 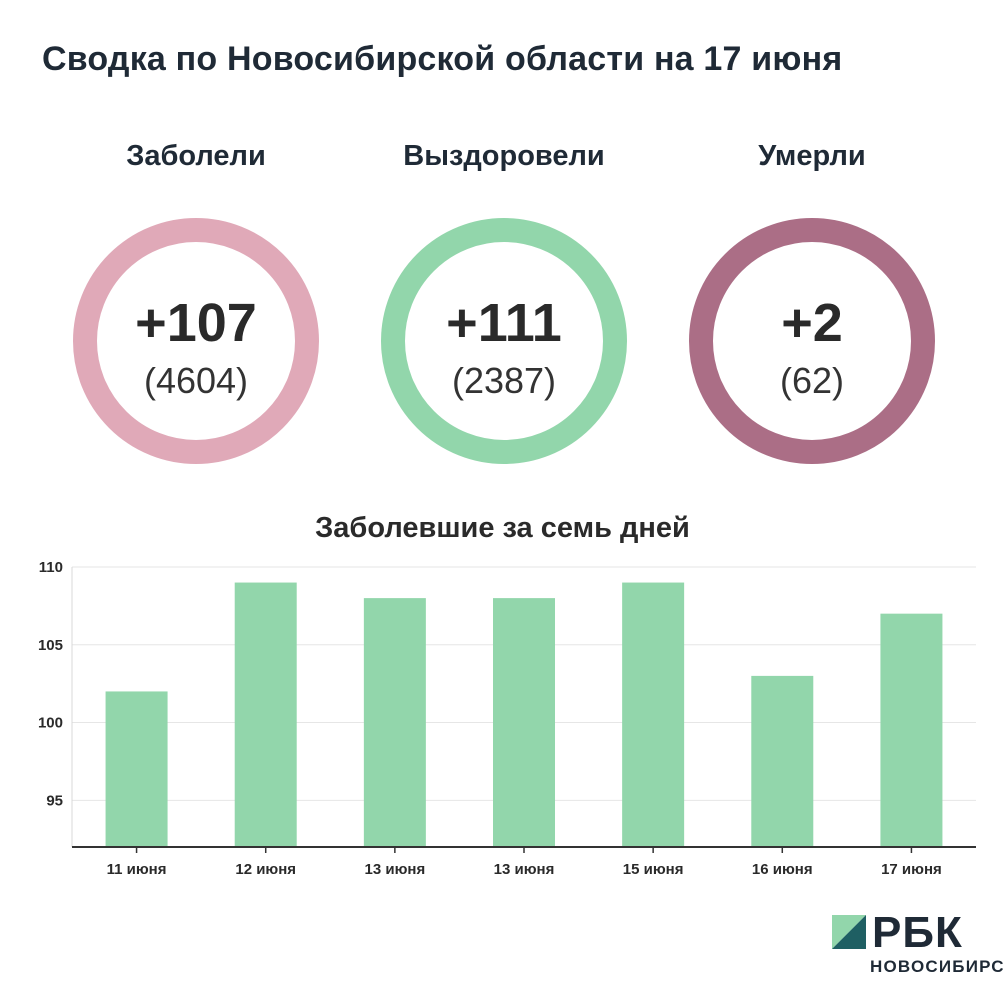 What do you see at coordinates (782, 869) in the screenshot?
I see `x-tick-label: 16 июня` at bounding box center [782, 869].